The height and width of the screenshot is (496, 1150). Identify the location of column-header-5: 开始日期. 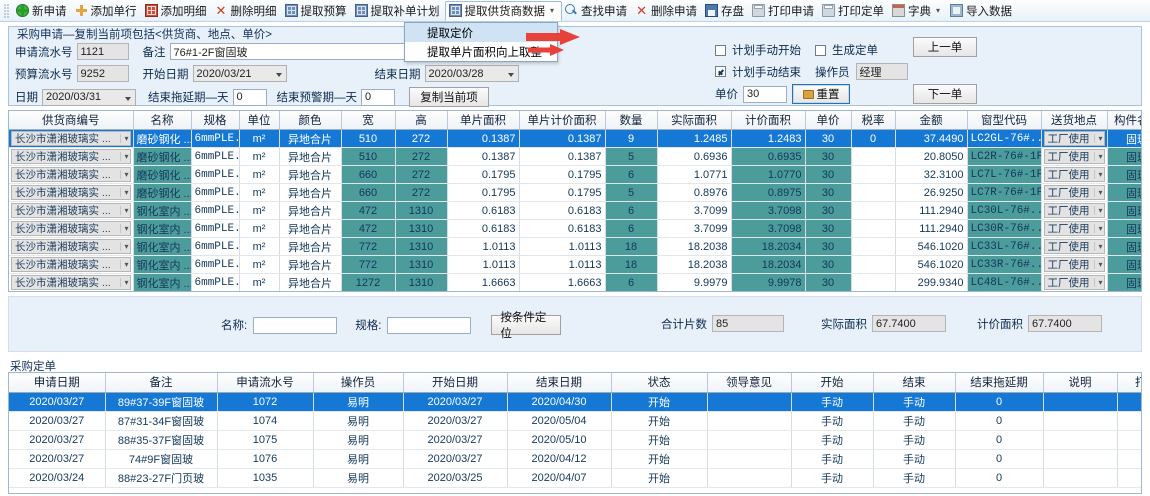
(455, 383).